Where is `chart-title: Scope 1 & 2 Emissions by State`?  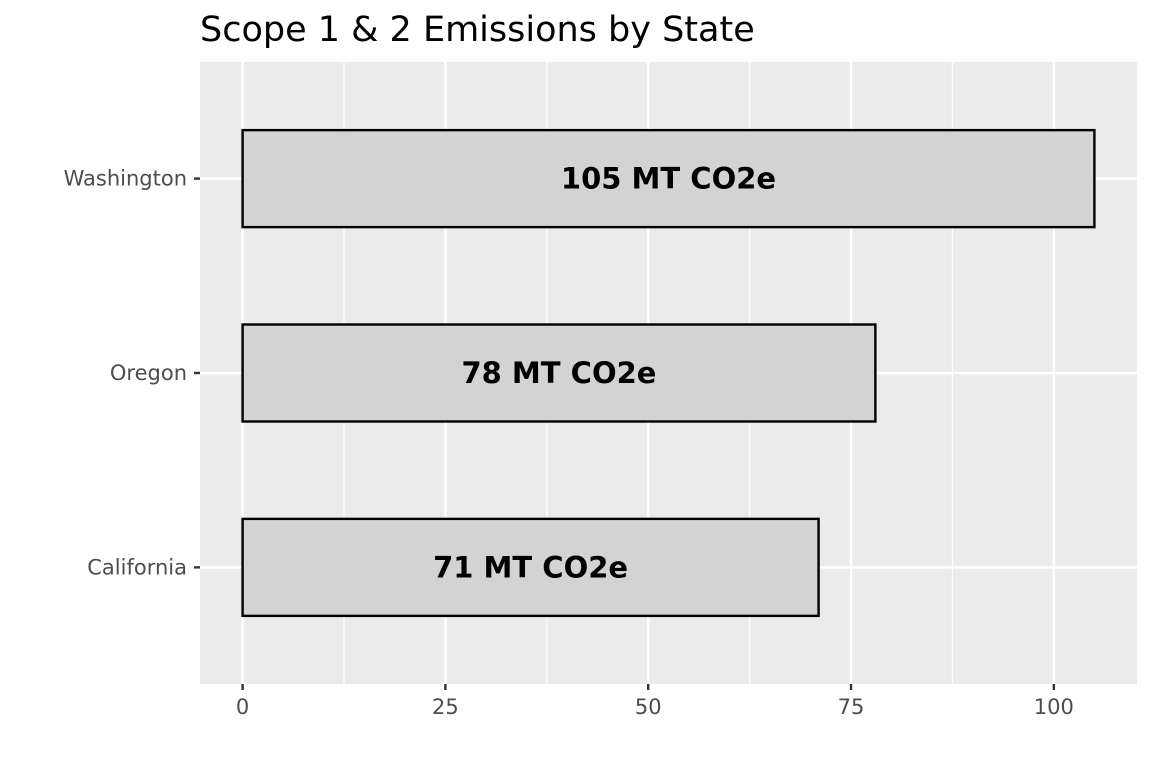 chart-title: Scope 1 & 2 Emissions by State is located at coordinates (477, 30).